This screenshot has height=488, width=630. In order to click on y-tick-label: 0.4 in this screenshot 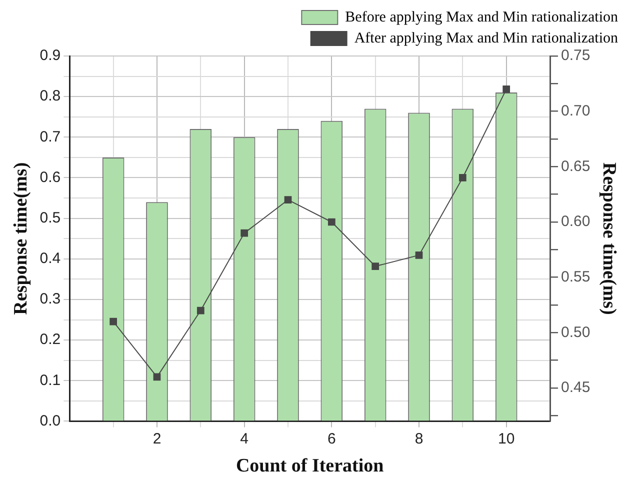, I will do `click(50, 259)`.